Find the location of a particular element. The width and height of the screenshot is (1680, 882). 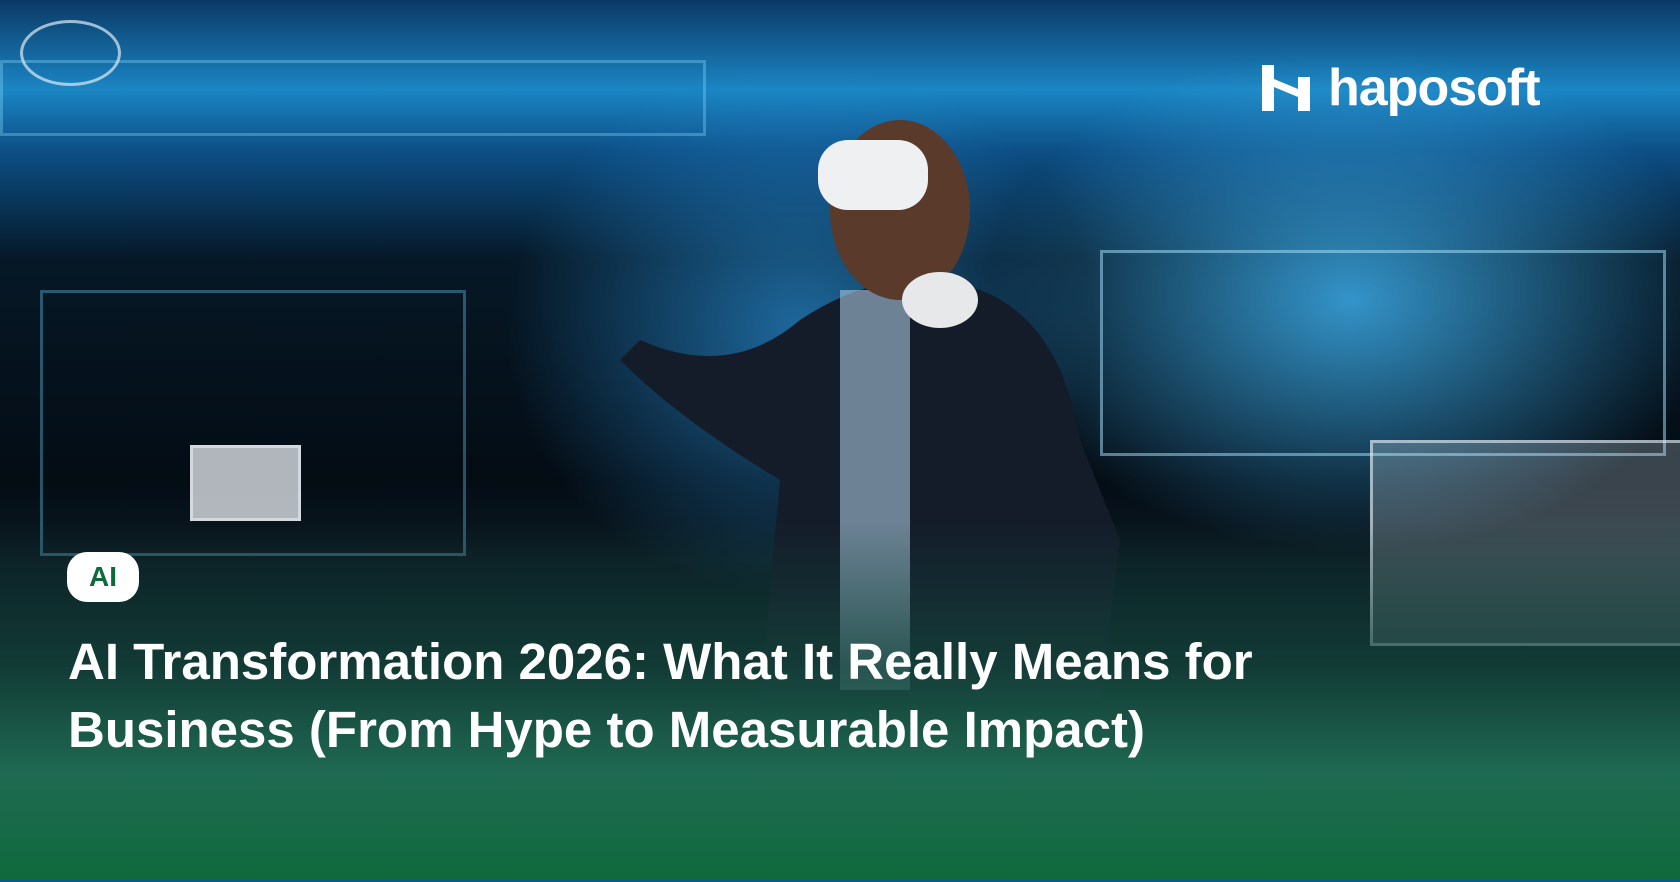

haposoft-logo-mark-icon is located at coordinates (1286, 88).